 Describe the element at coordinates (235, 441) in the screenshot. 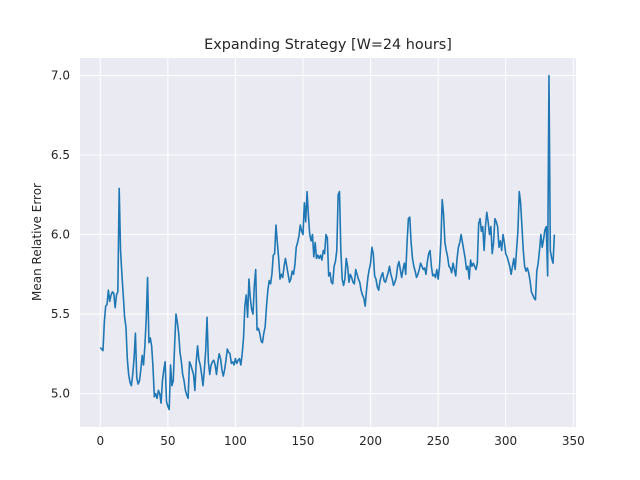

I see `x-tick-label: 100` at that location.